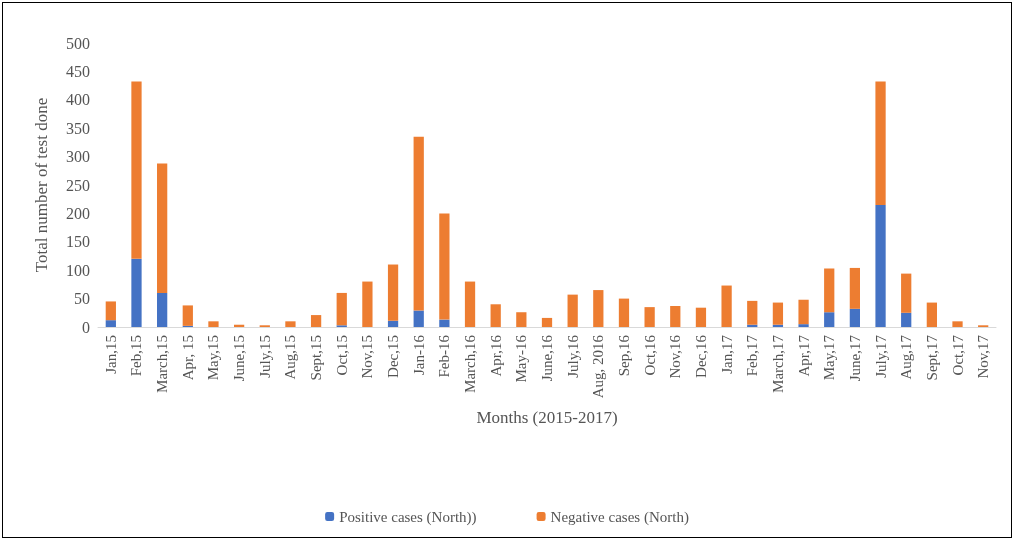 This screenshot has width=1016, height=542. I want to click on x-tick-label: Apr, 15, so click(187, 358).